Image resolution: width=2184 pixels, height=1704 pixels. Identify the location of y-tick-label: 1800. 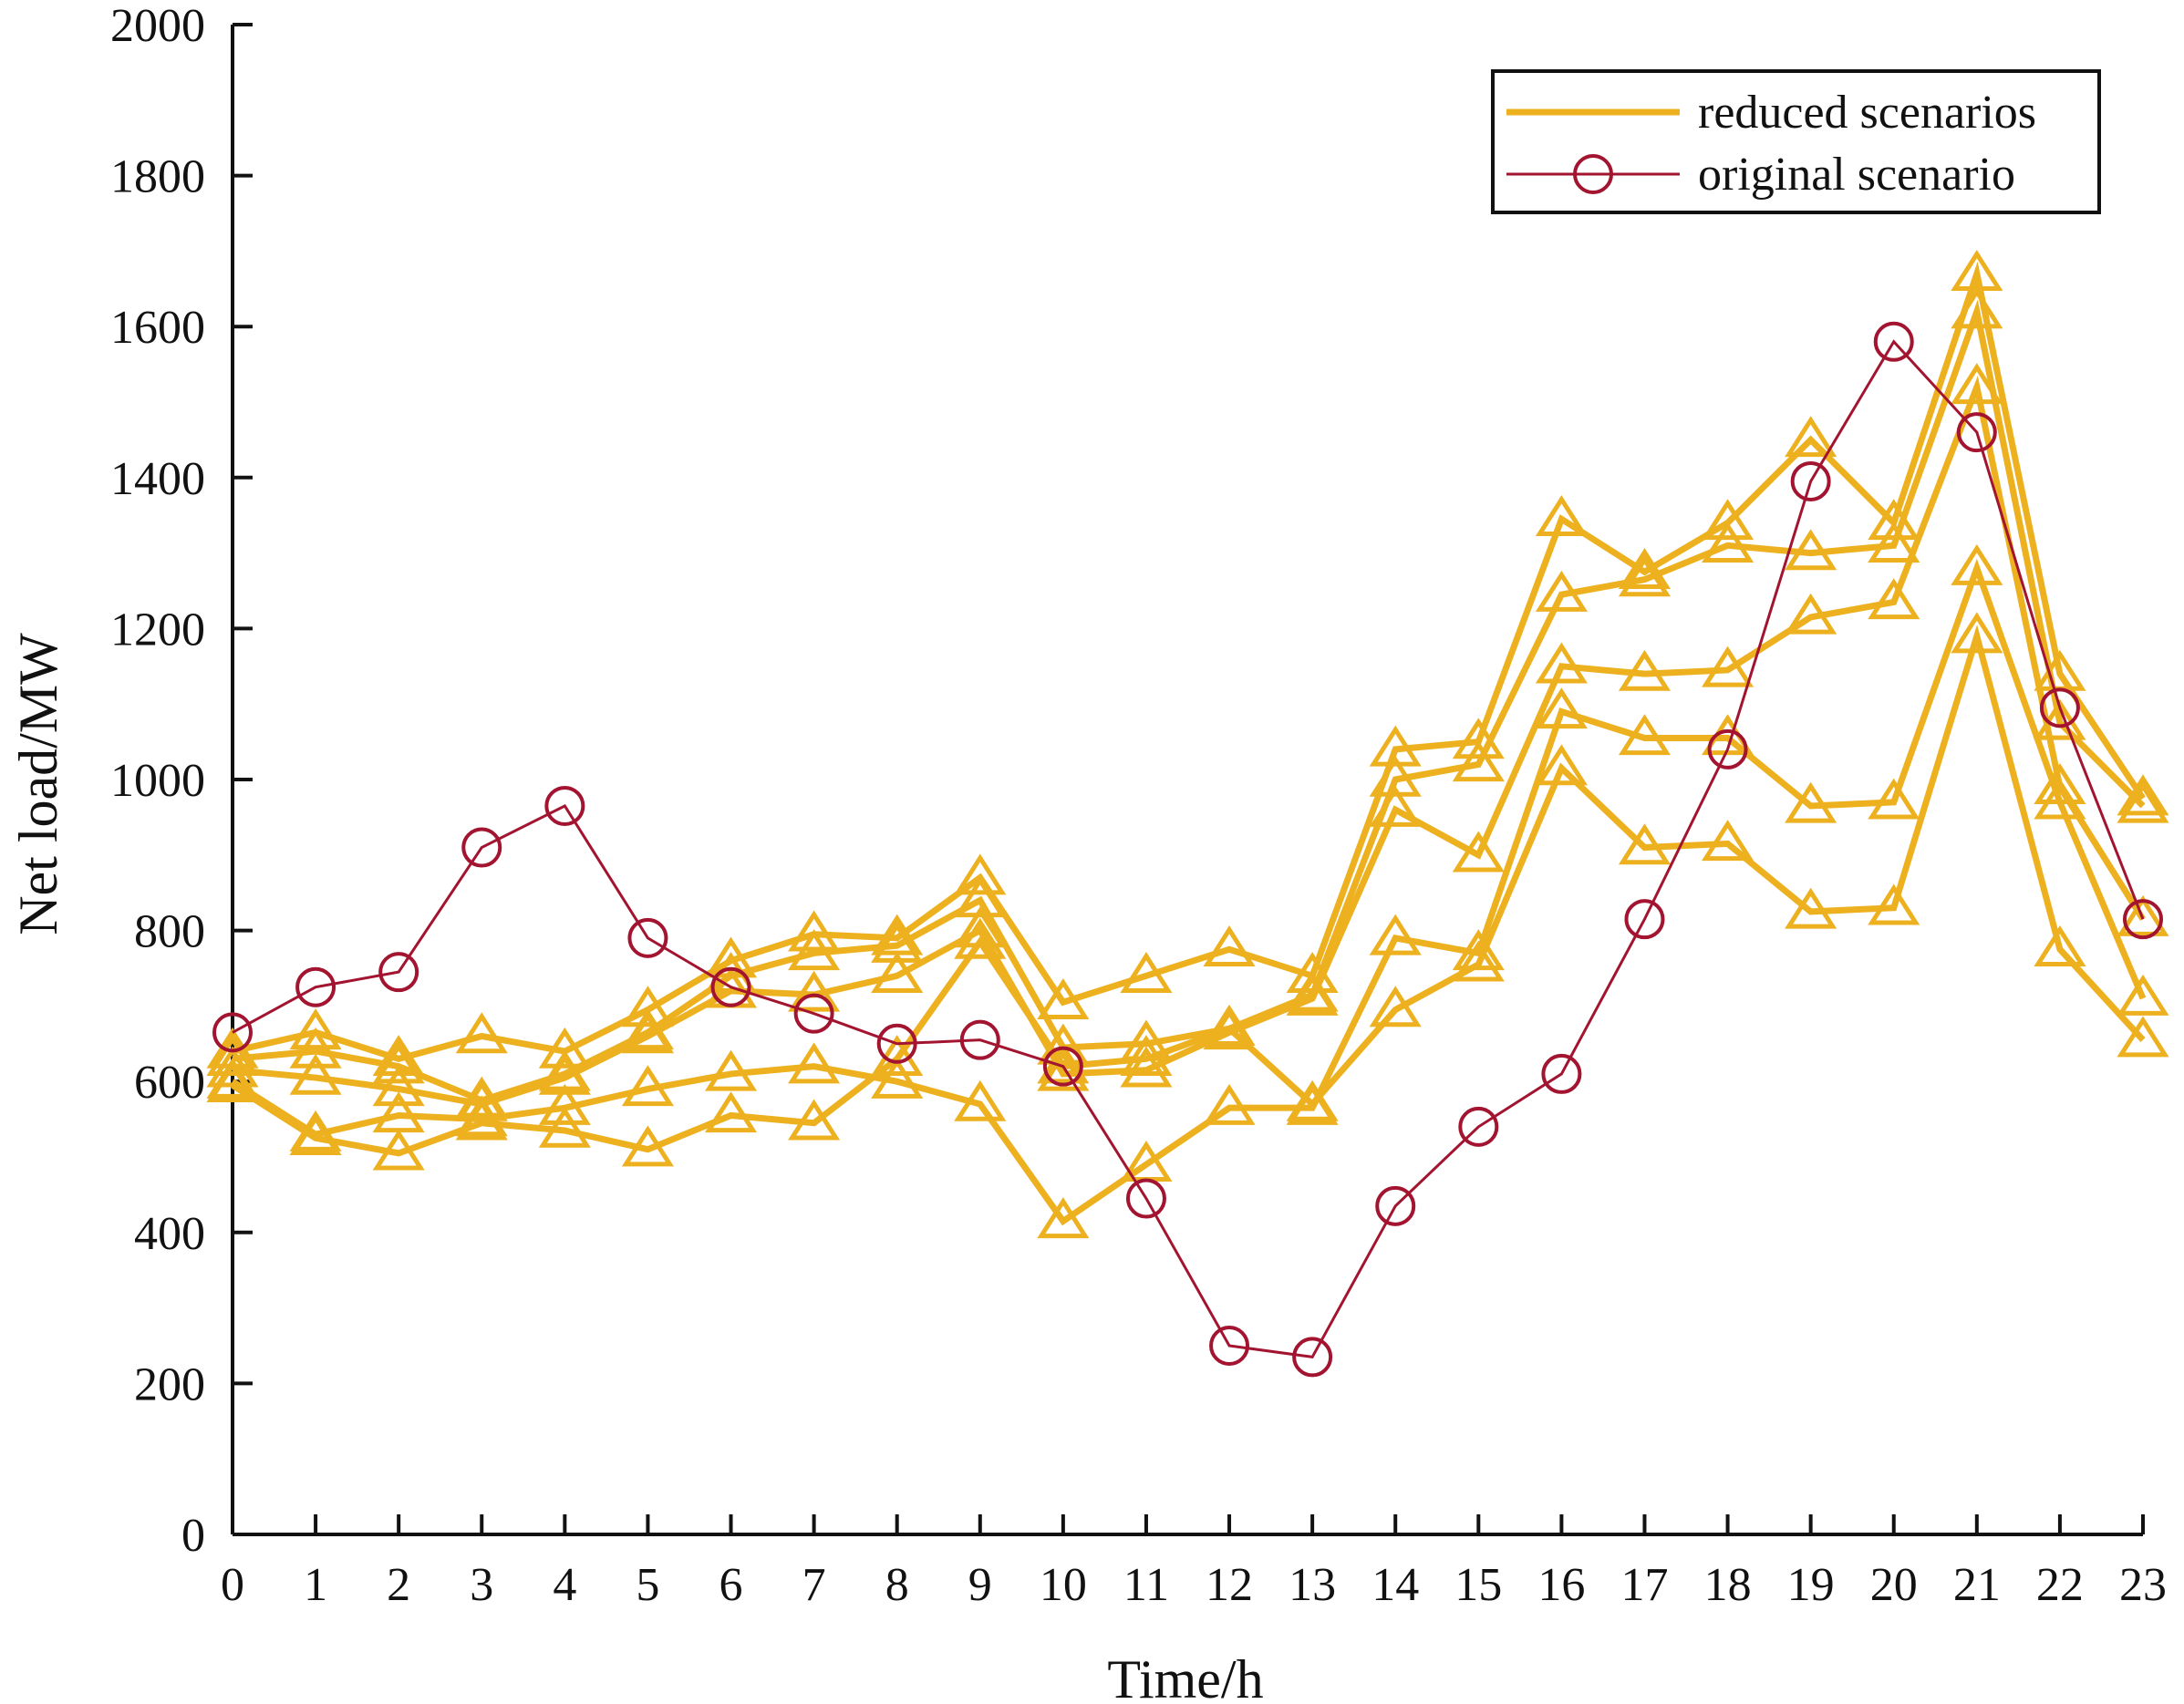
(157, 177).